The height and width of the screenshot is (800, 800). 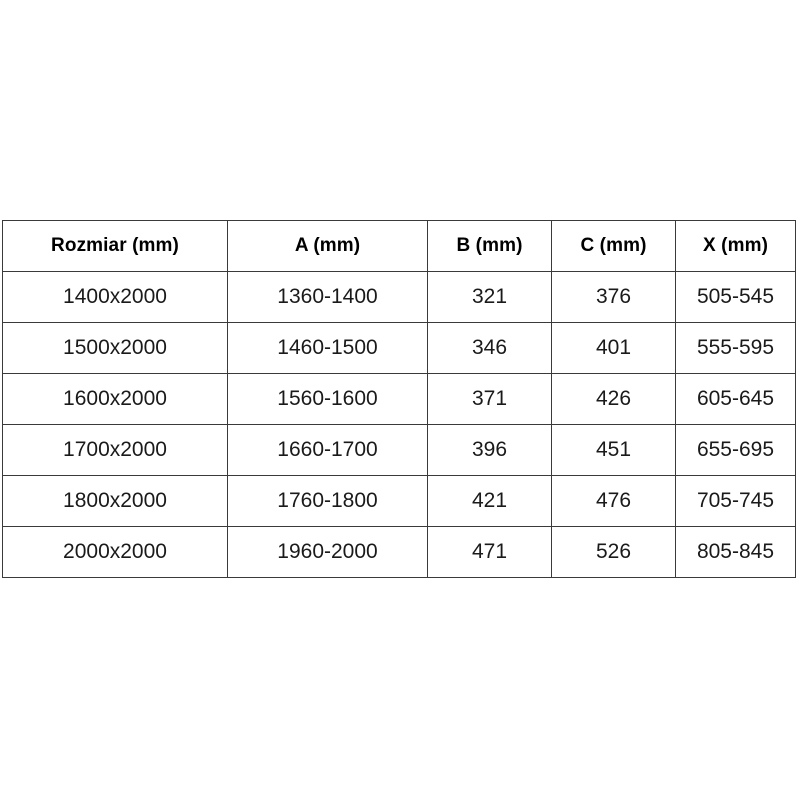 What do you see at coordinates (489, 450) in the screenshot?
I see `cell-b: 396` at bounding box center [489, 450].